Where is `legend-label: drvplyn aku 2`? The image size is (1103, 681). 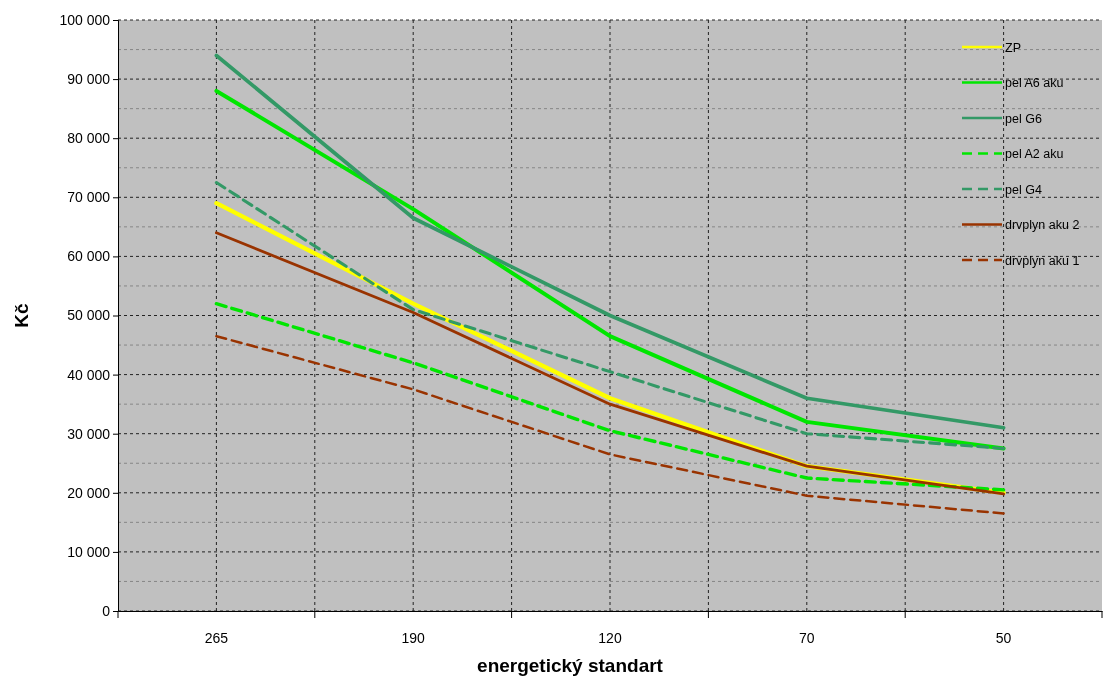 legend-label: drvplyn aku 2 is located at coordinates (1042, 225).